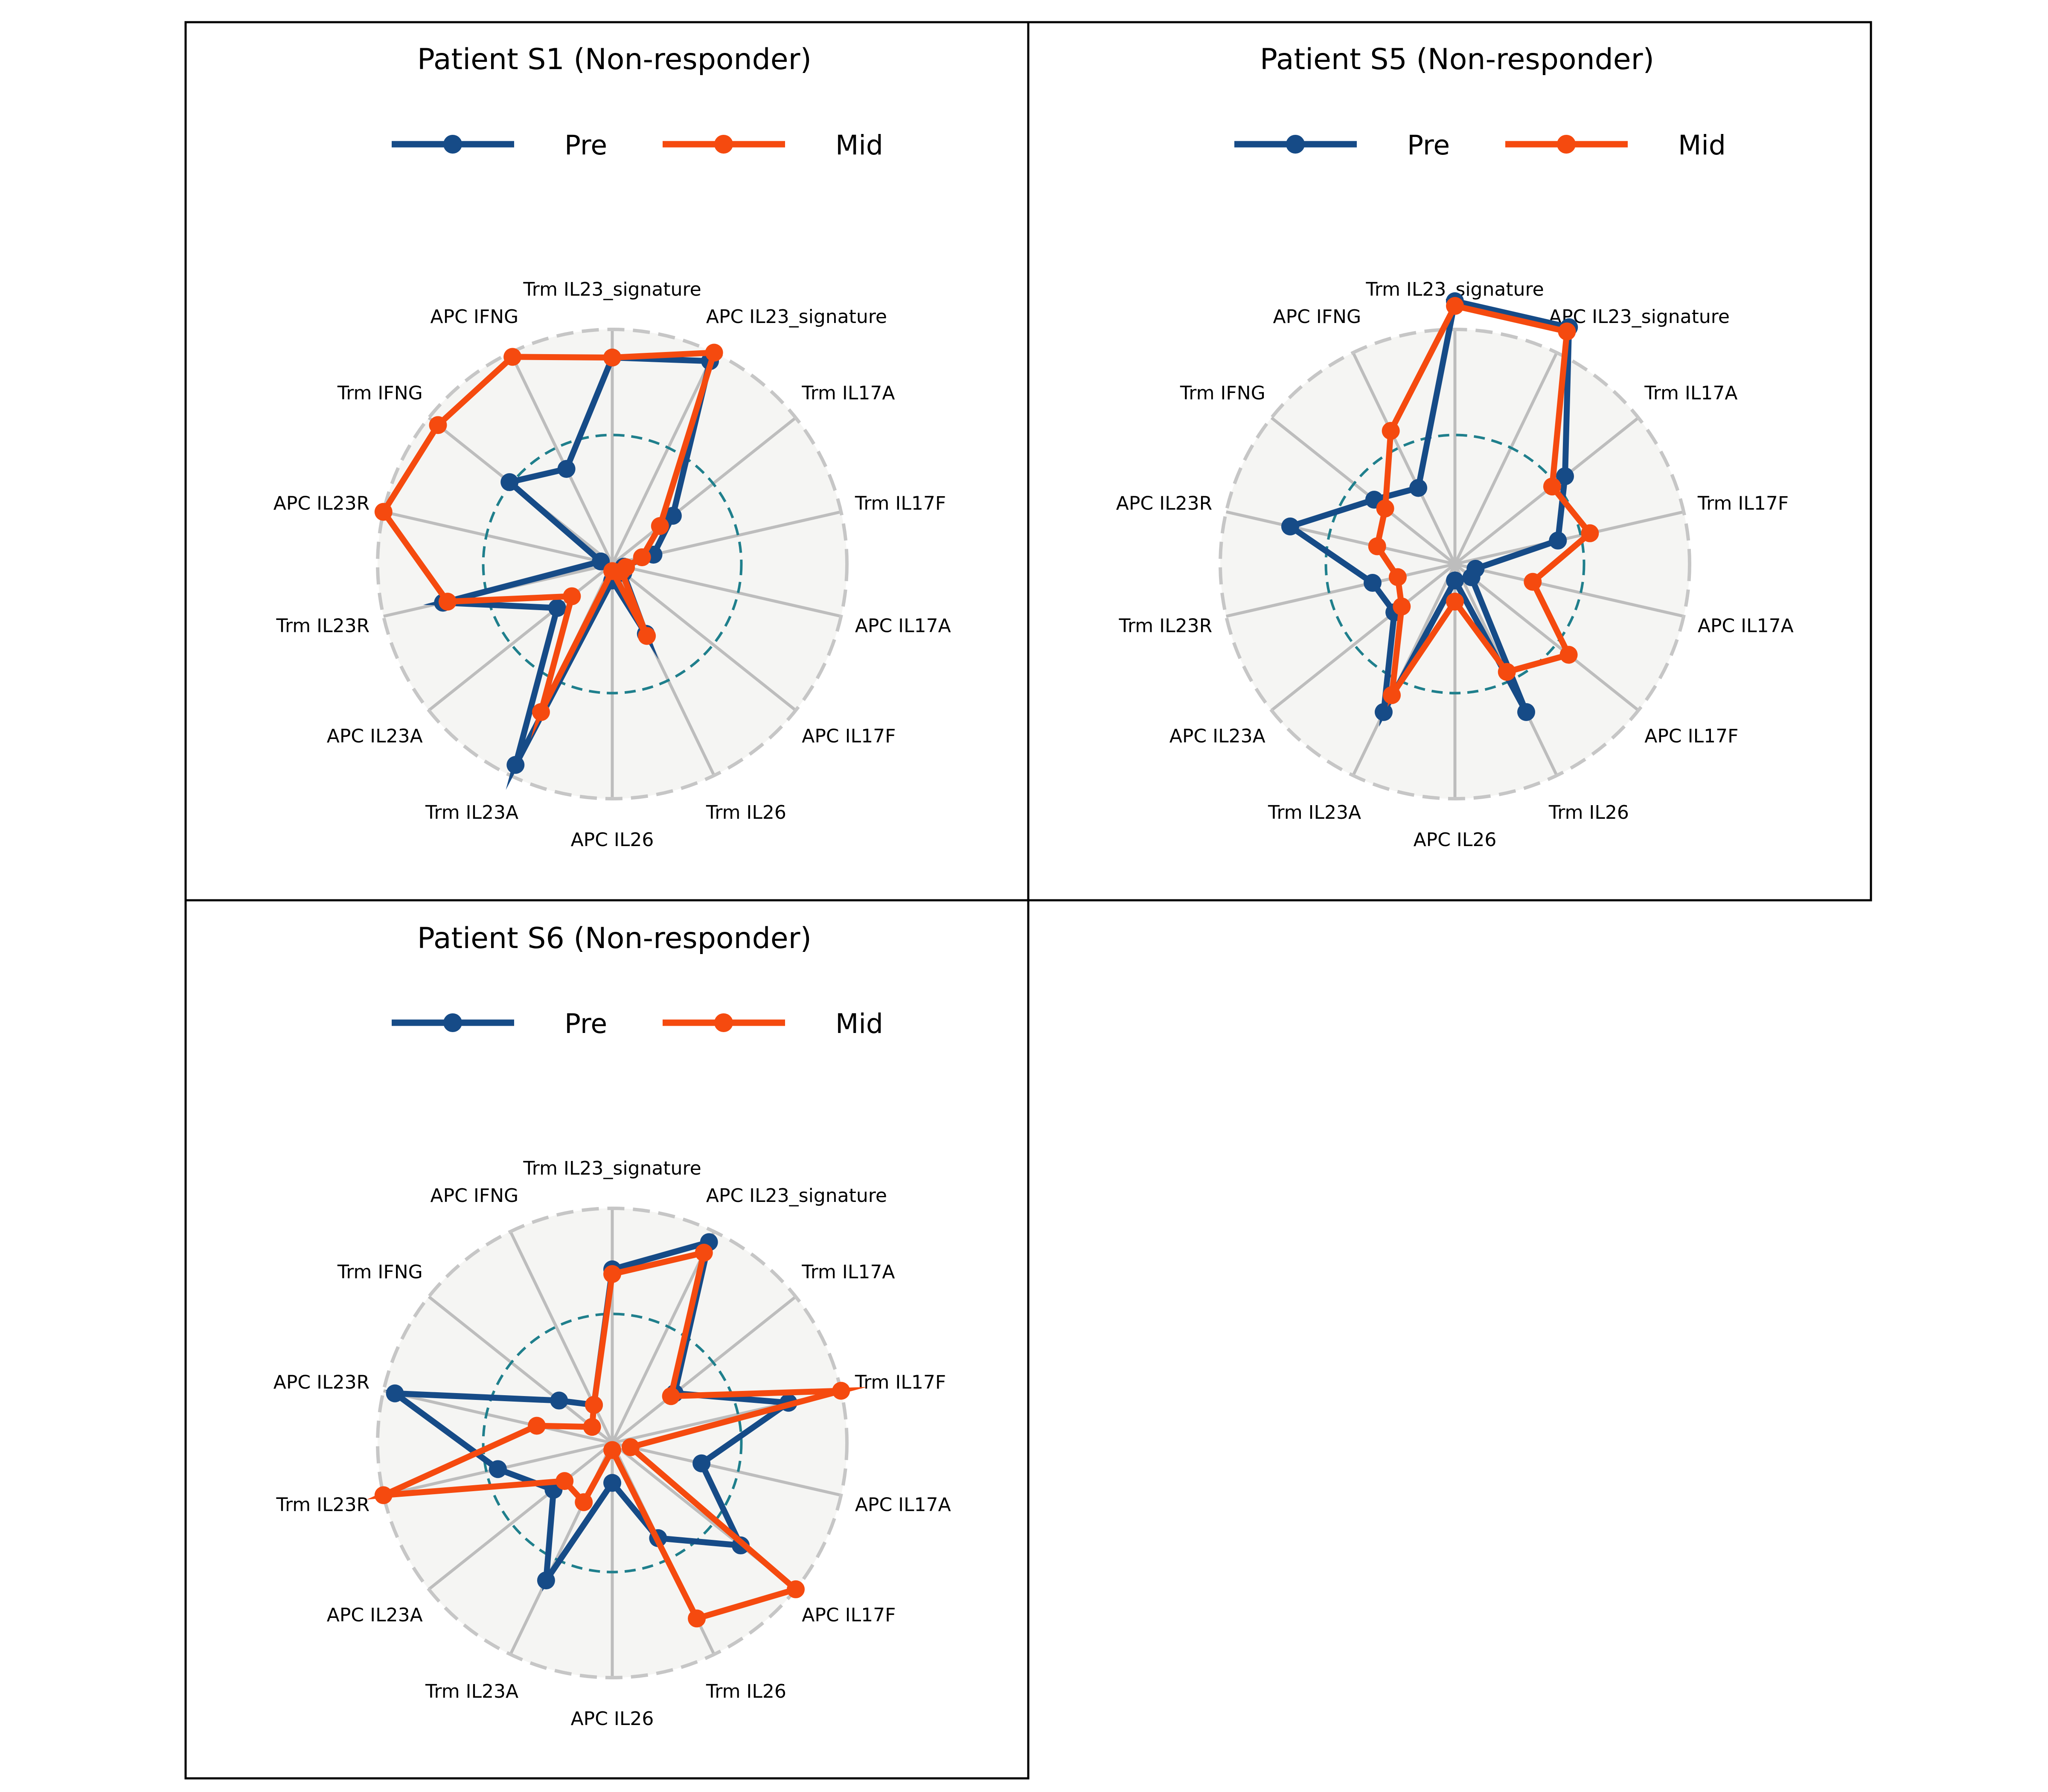  I want to click on panel-title: Patient S5 (Non-responder), so click(1457, 60).